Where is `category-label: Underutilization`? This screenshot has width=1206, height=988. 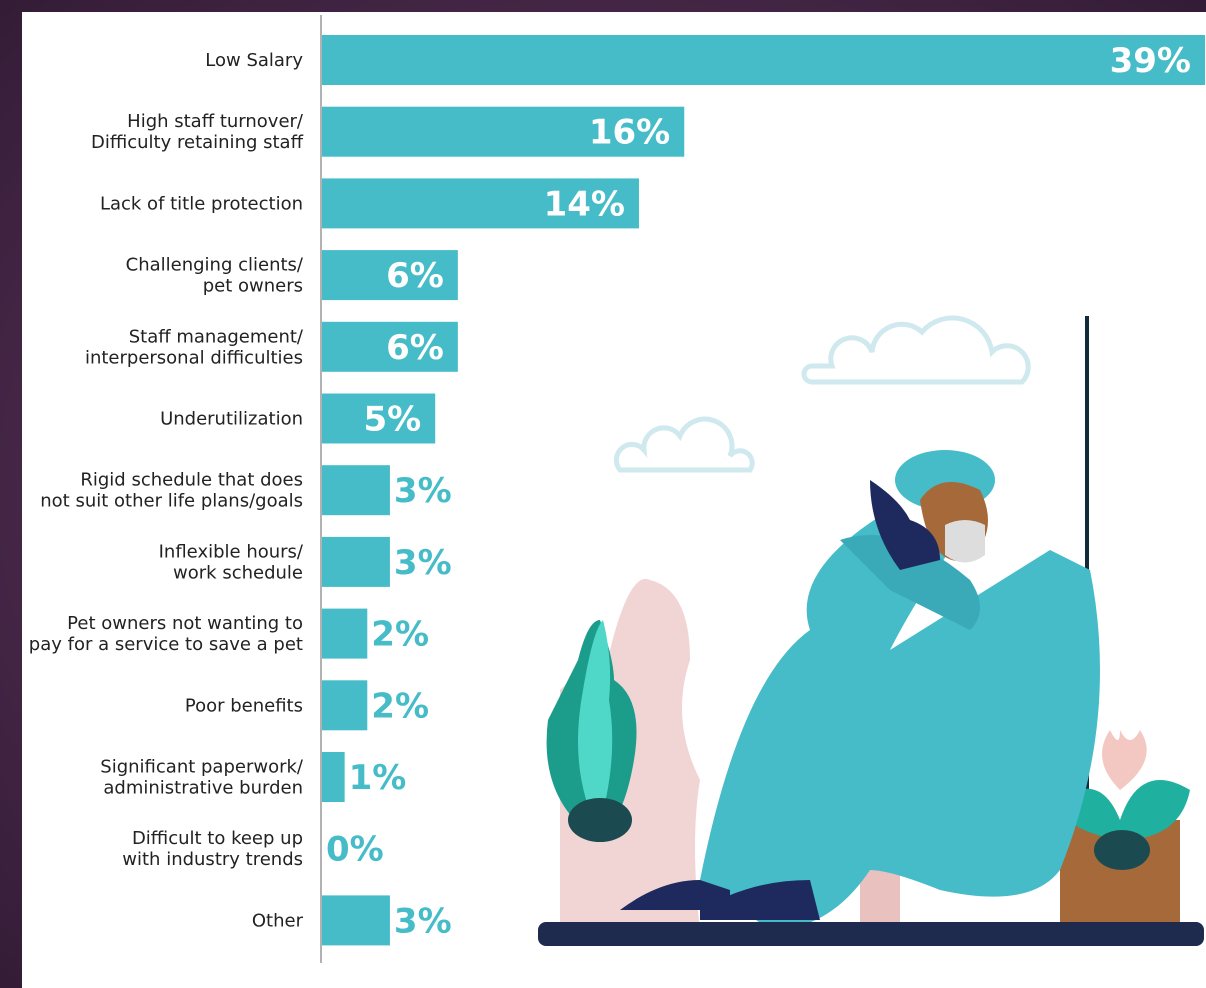 category-label: Underutilization is located at coordinates (231, 419).